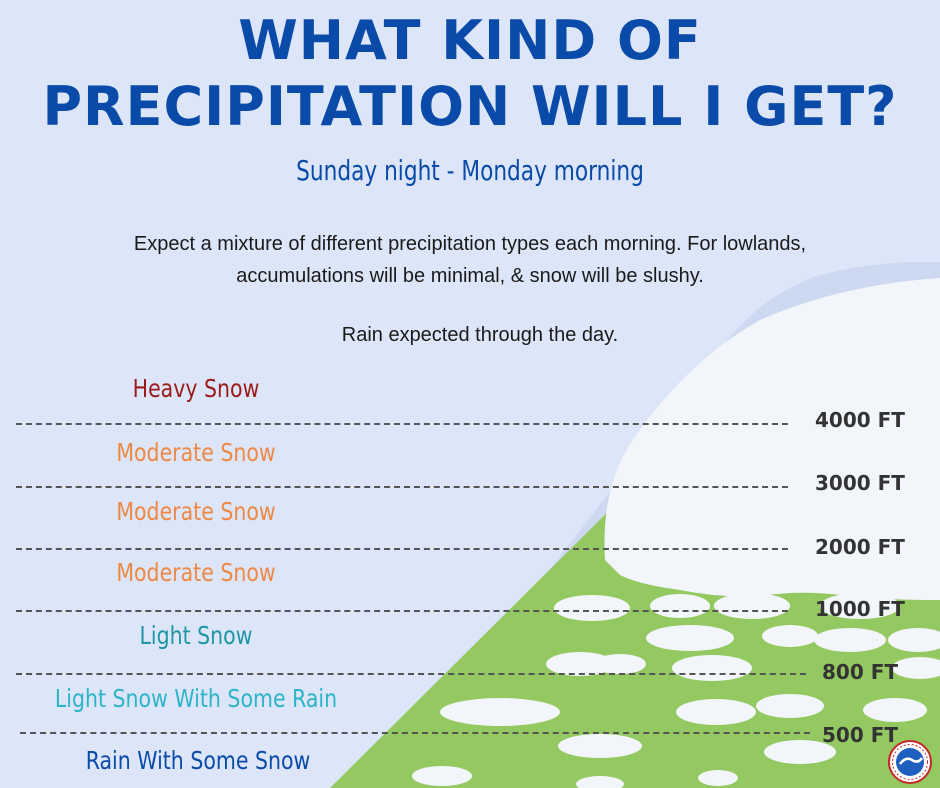  What do you see at coordinates (860, 672) in the screenshot?
I see `elevation-800: 800 FT` at bounding box center [860, 672].